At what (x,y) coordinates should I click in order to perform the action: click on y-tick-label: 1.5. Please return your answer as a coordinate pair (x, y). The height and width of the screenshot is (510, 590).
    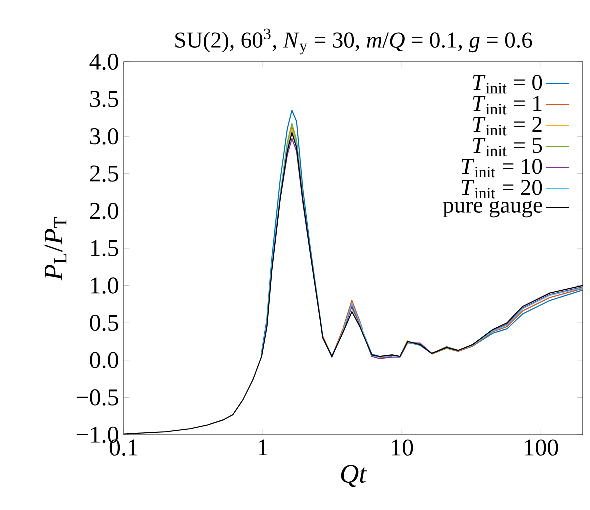
    Looking at the image, I should click on (104, 248).